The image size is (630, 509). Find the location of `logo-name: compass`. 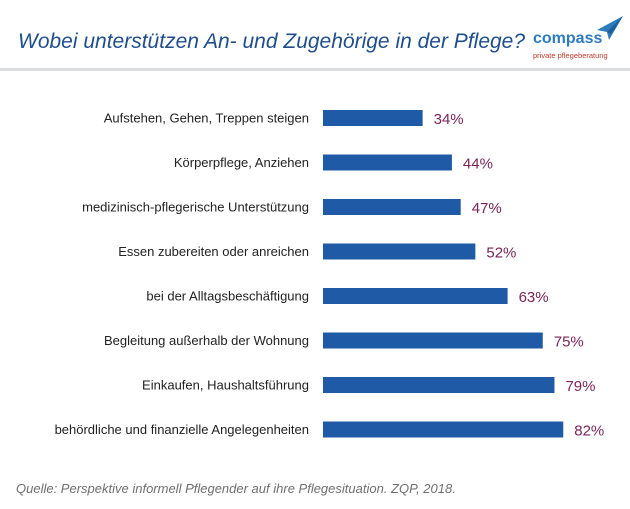

logo-name: compass is located at coordinates (568, 38).